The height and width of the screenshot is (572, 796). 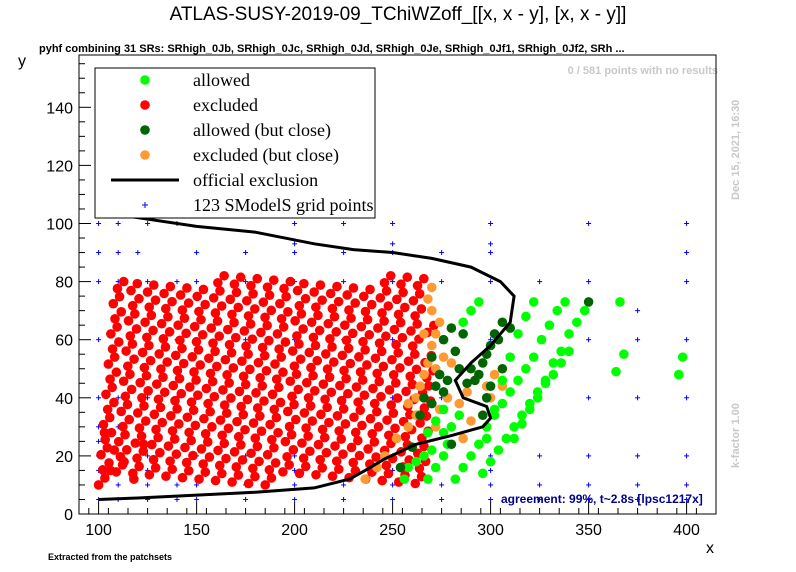 What do you see at coordinates (196, 530) in the screenshot?
I see `x-tick-label: 150` at bounding box center [196, 530].